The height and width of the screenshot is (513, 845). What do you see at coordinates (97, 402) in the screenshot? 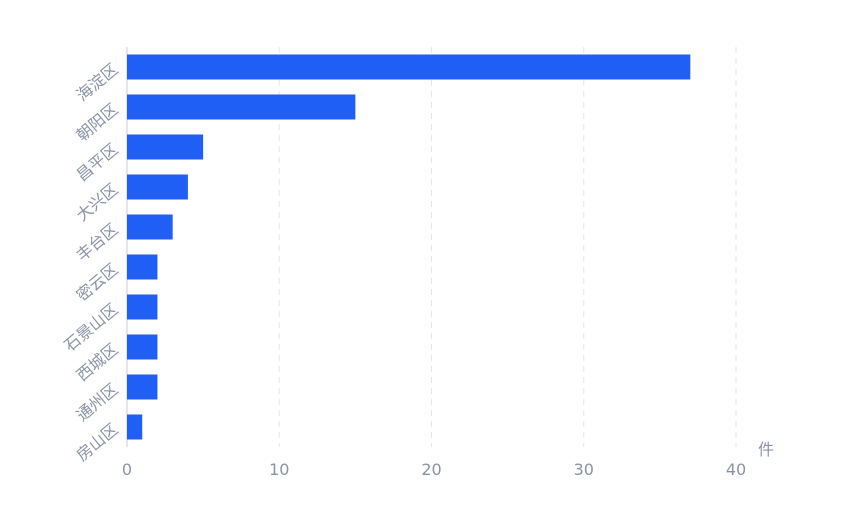
I see `category-label: 通州区` at bounding box center [97, 402].